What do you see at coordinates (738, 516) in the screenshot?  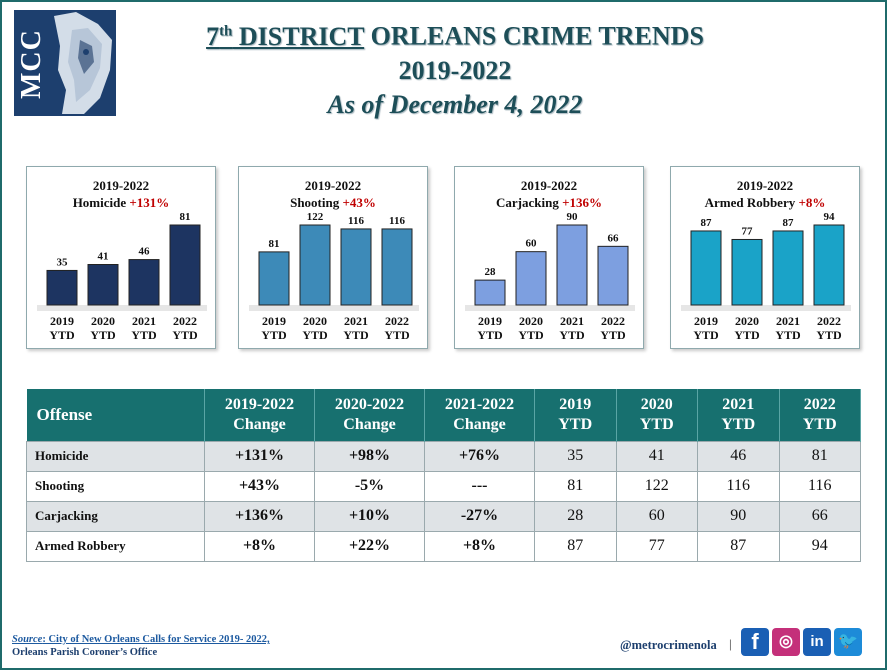 I see `cell-ytd: 90` at bounding box center [738, 516].